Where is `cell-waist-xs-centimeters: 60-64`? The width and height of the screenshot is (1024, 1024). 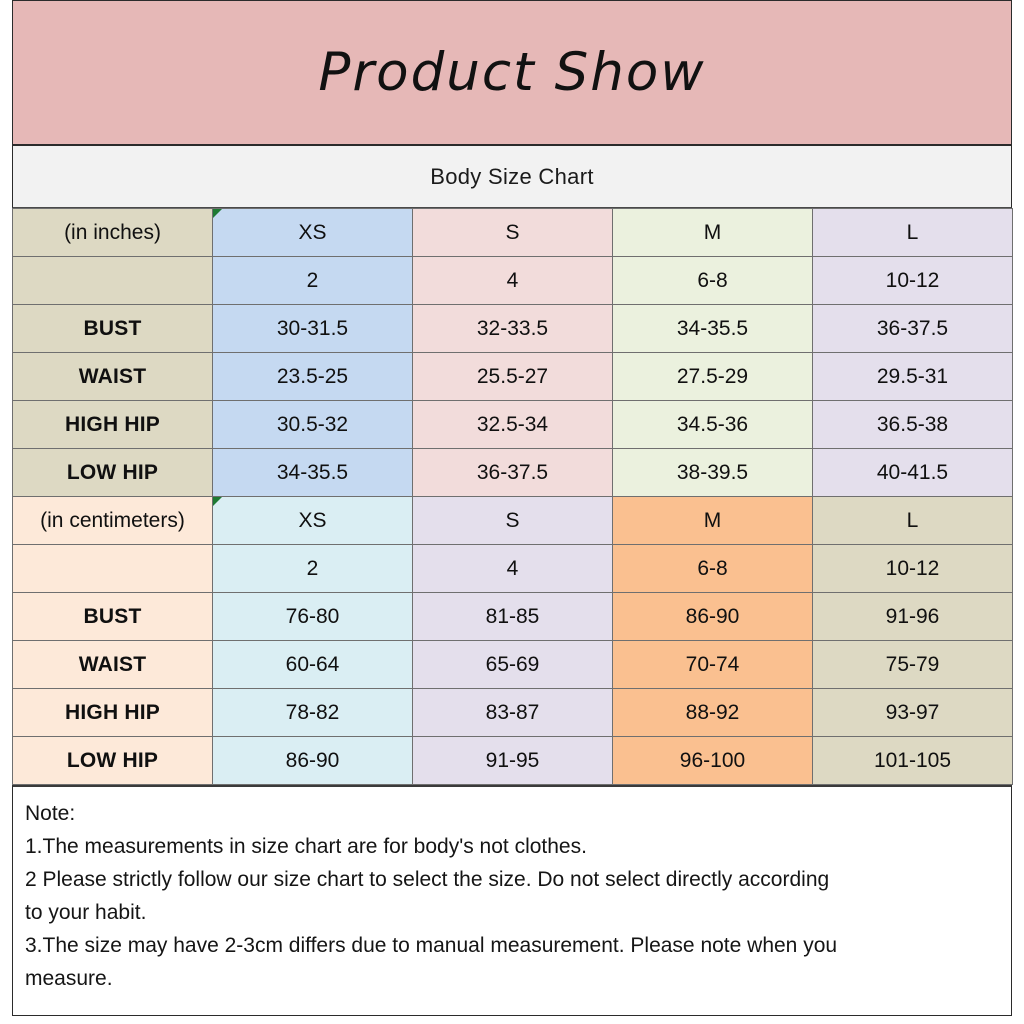 cell-waist-xs-centimeters: 60-64 is located at coordinates (312, 664).